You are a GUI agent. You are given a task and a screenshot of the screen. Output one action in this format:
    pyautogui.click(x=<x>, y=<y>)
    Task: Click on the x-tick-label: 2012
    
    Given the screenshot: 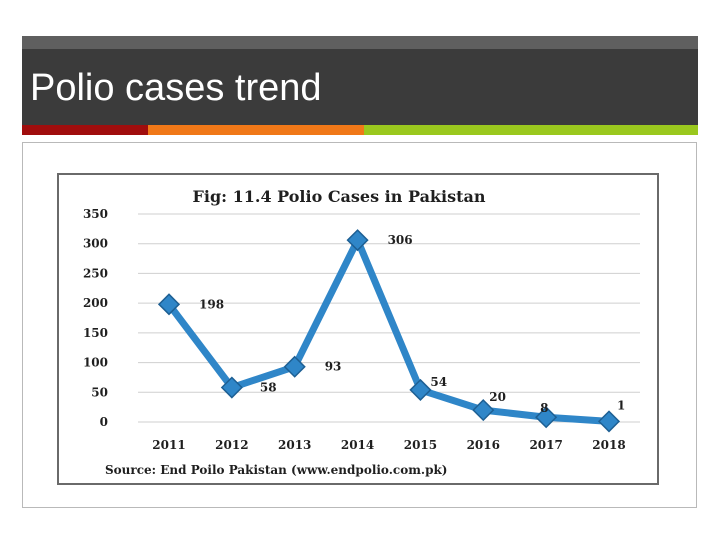 What is the action you would take?
    pyautogui.click(x=231, y=445)
    